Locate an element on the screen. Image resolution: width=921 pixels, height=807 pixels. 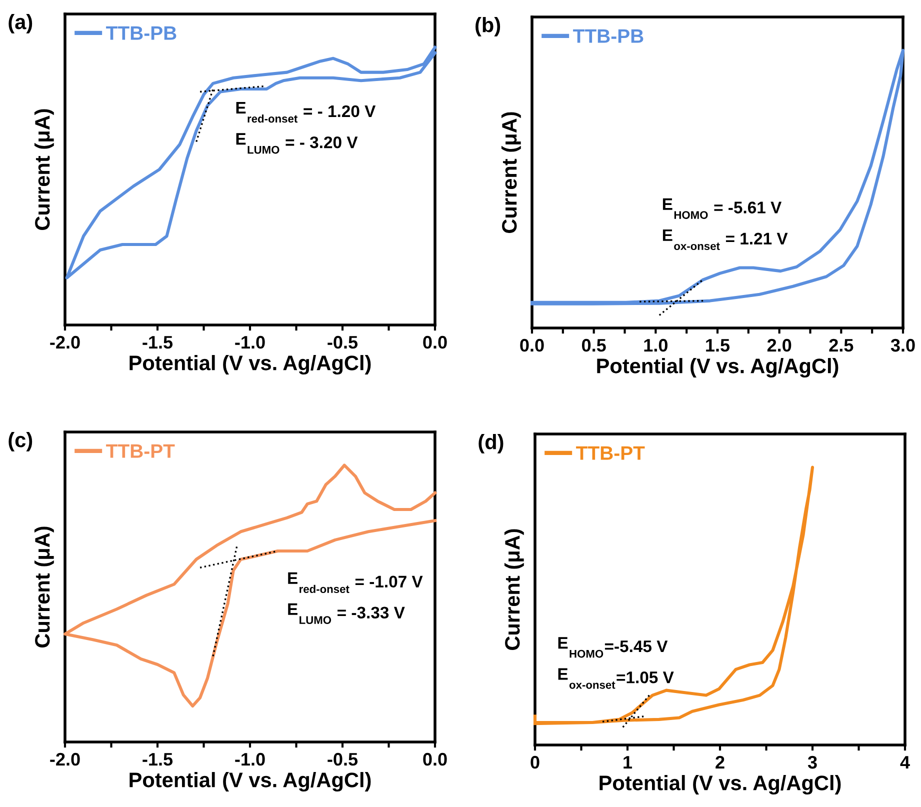
x-tick-label: 1 is located at coordinates (628, 762).